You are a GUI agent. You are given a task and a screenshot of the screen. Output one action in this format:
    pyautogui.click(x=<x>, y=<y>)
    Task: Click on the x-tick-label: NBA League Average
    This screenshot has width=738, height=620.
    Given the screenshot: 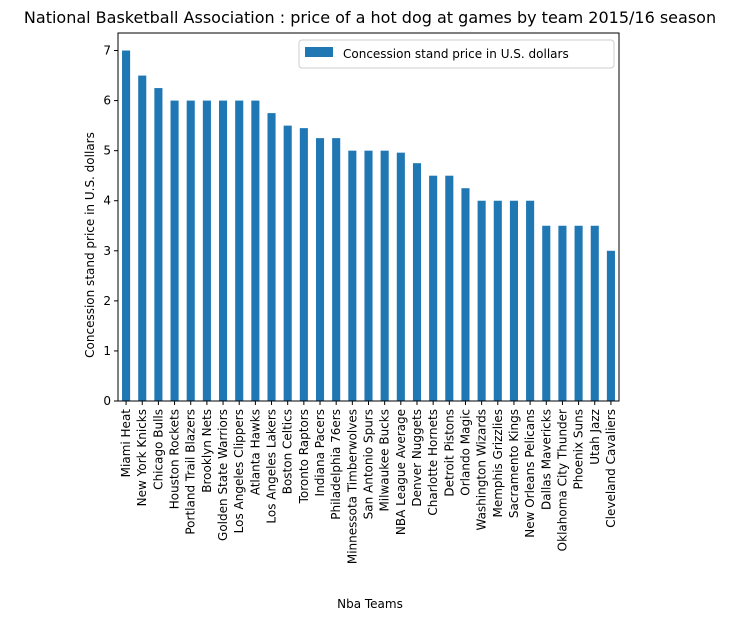 What is the action you would take?
    pyautogui.click(x=401, y=472)
    